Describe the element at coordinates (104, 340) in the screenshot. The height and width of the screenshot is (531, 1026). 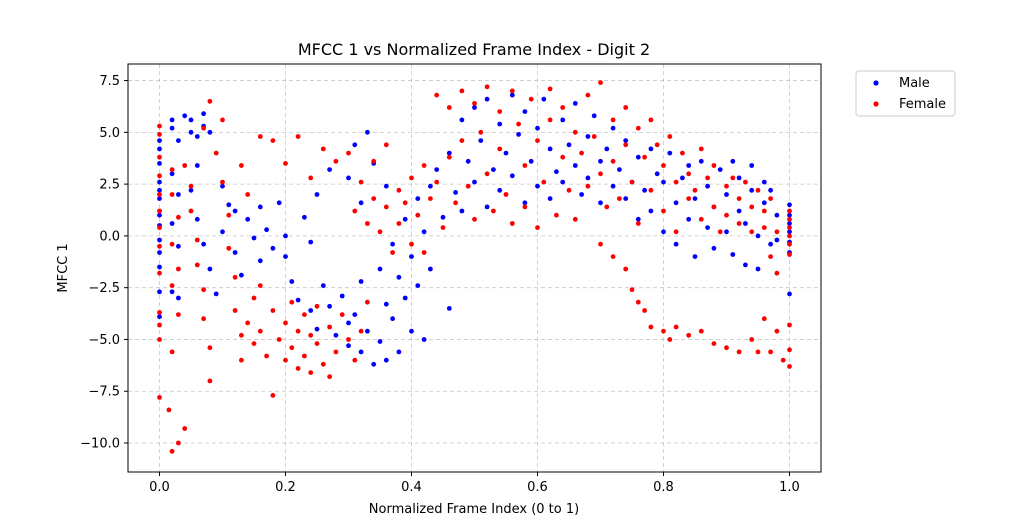
I see `y-tick-label: −5.0` at that location.